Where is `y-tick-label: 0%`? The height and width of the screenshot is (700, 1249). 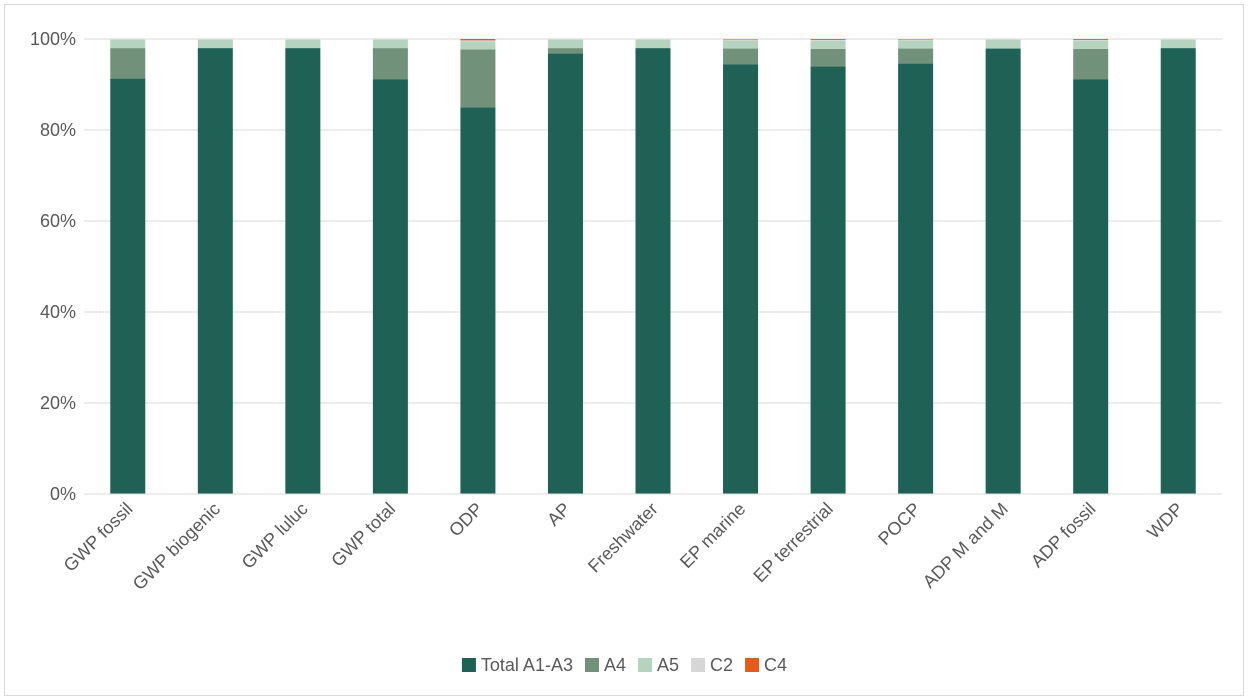
y-tick-label: 0% is located at coordinates (63, 494).